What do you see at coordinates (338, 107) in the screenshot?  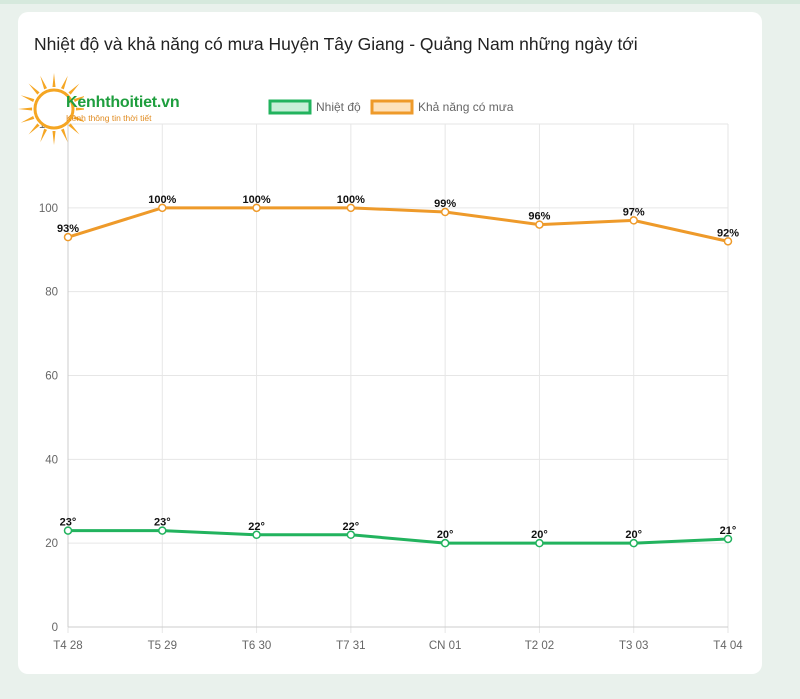 I see `legend-label-temperature: Nhiệt độ` at bounding box center [338, 107].